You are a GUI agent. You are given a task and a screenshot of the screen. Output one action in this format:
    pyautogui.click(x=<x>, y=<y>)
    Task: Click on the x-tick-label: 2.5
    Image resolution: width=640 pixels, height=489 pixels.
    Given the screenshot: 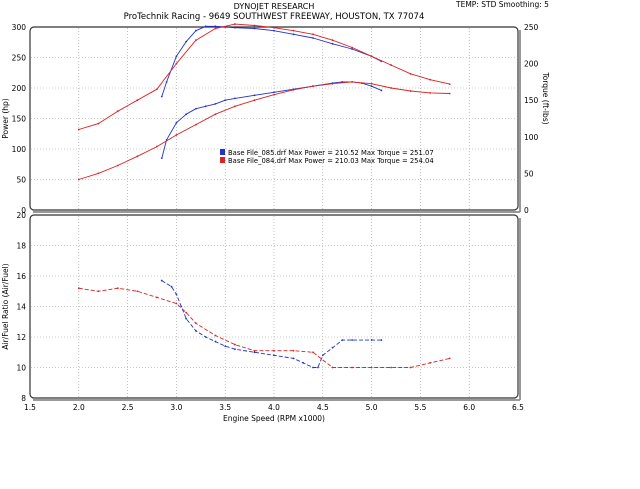 What is the action you would take?
    pyautogui.click(x=128, y=407)
    